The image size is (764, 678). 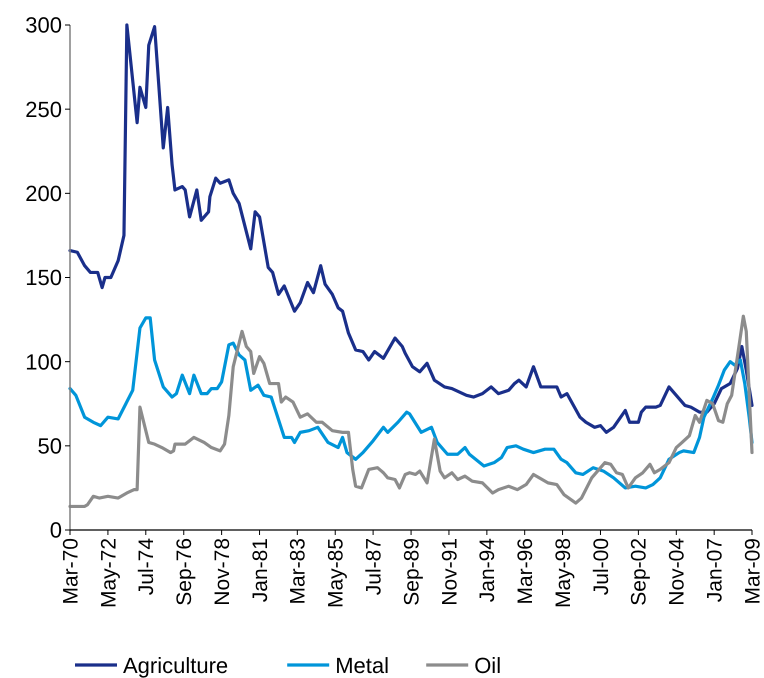 I want to click on x-tick-label: Mar-70, so click(x=70, y=571).